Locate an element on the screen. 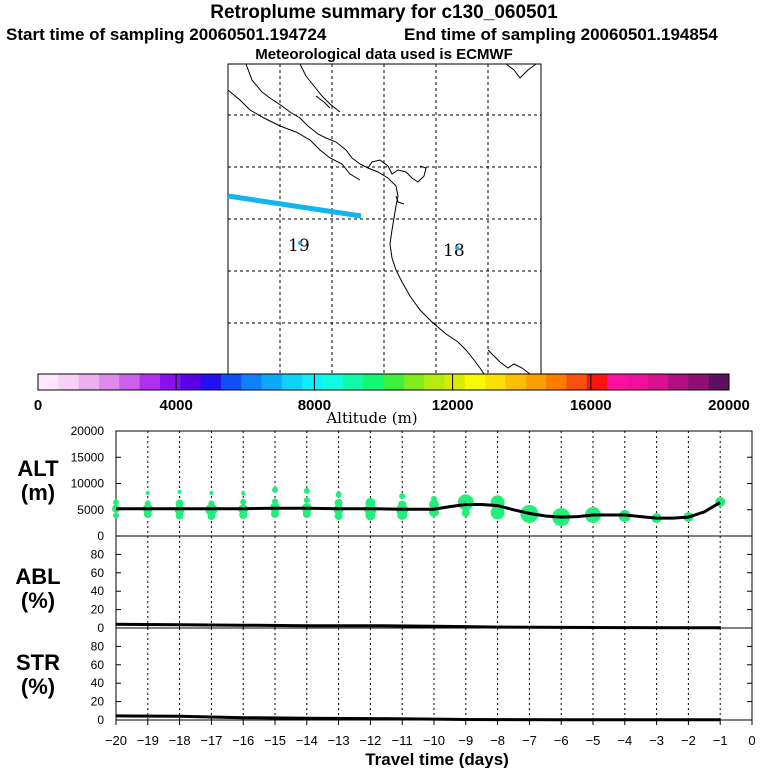 The height and width of the screenshot is (768, 768). colorbar-tick-label: 8000 is located at coordinates (314, 405).